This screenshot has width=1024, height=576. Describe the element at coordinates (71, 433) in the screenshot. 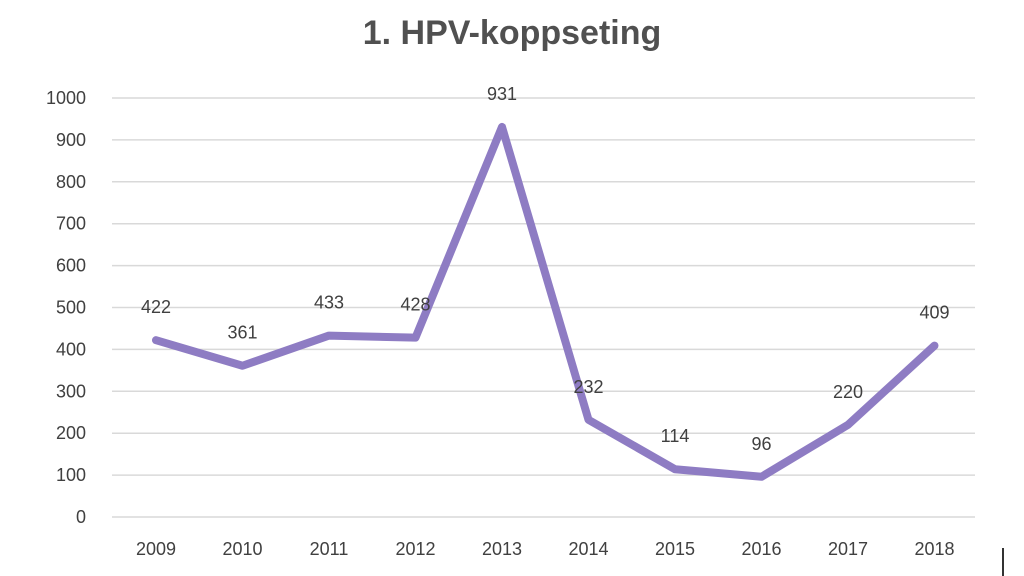

I see `y-tick-label: 200` at that location.